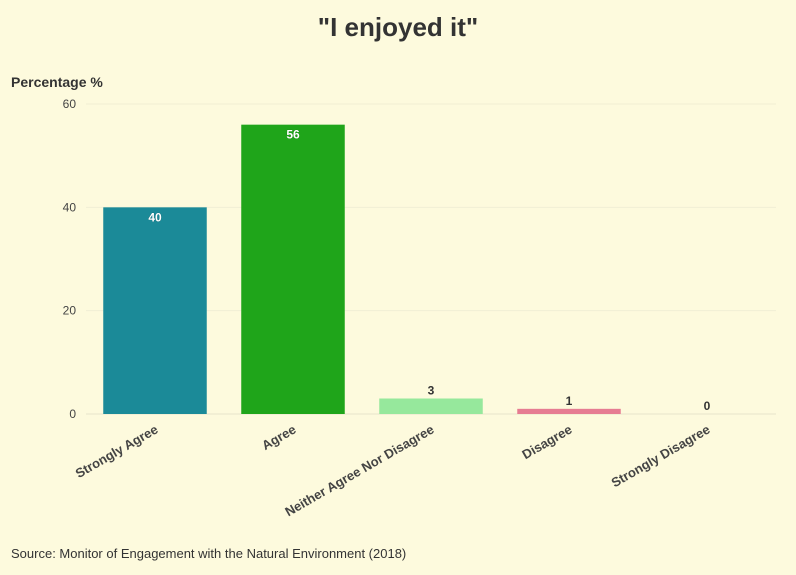  What do you see at coordinates (70, 259) in the screenshot?
I see `y-axis-ticks: 0 20 40 60` at bounding box center [70, 259].